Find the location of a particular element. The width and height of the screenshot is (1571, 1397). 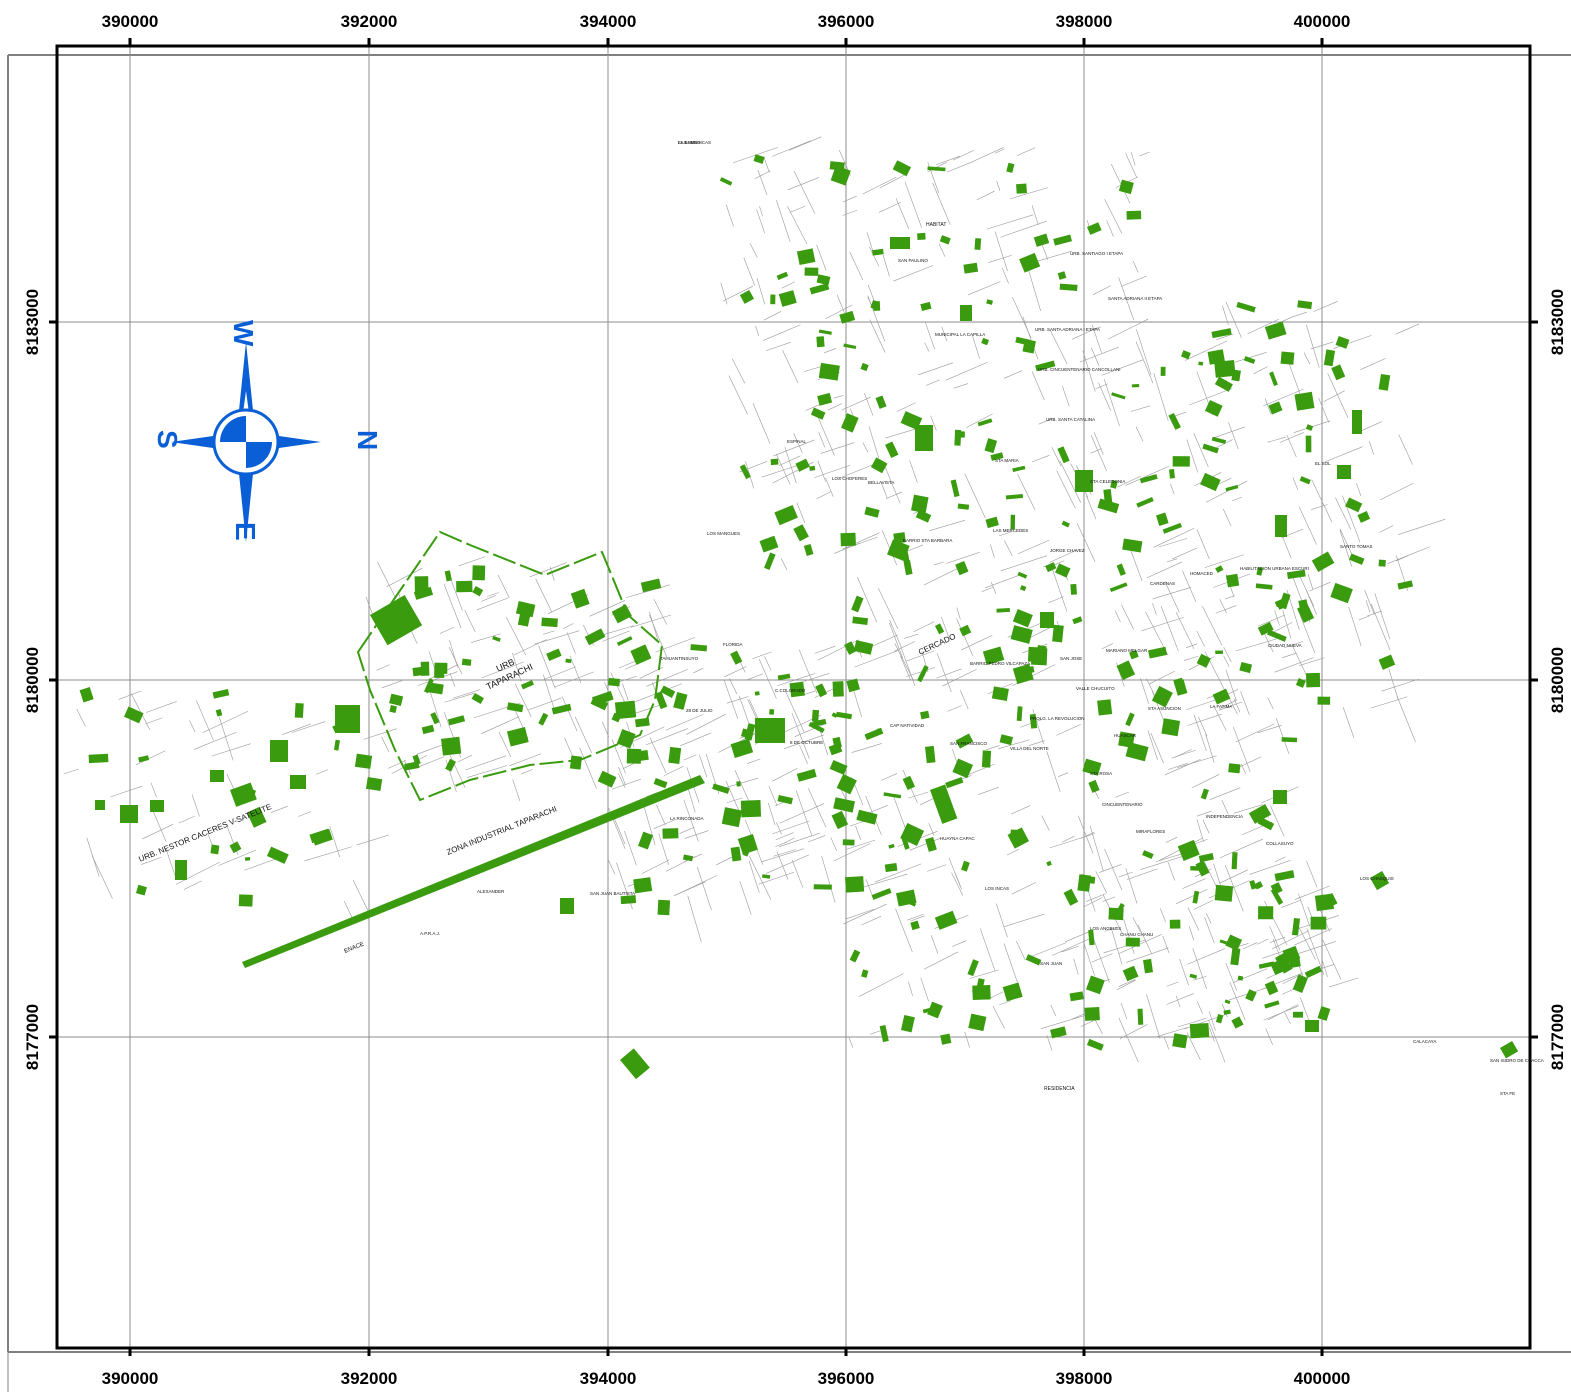

coord-label-top: 390000 is located at coordinates (130, 21).